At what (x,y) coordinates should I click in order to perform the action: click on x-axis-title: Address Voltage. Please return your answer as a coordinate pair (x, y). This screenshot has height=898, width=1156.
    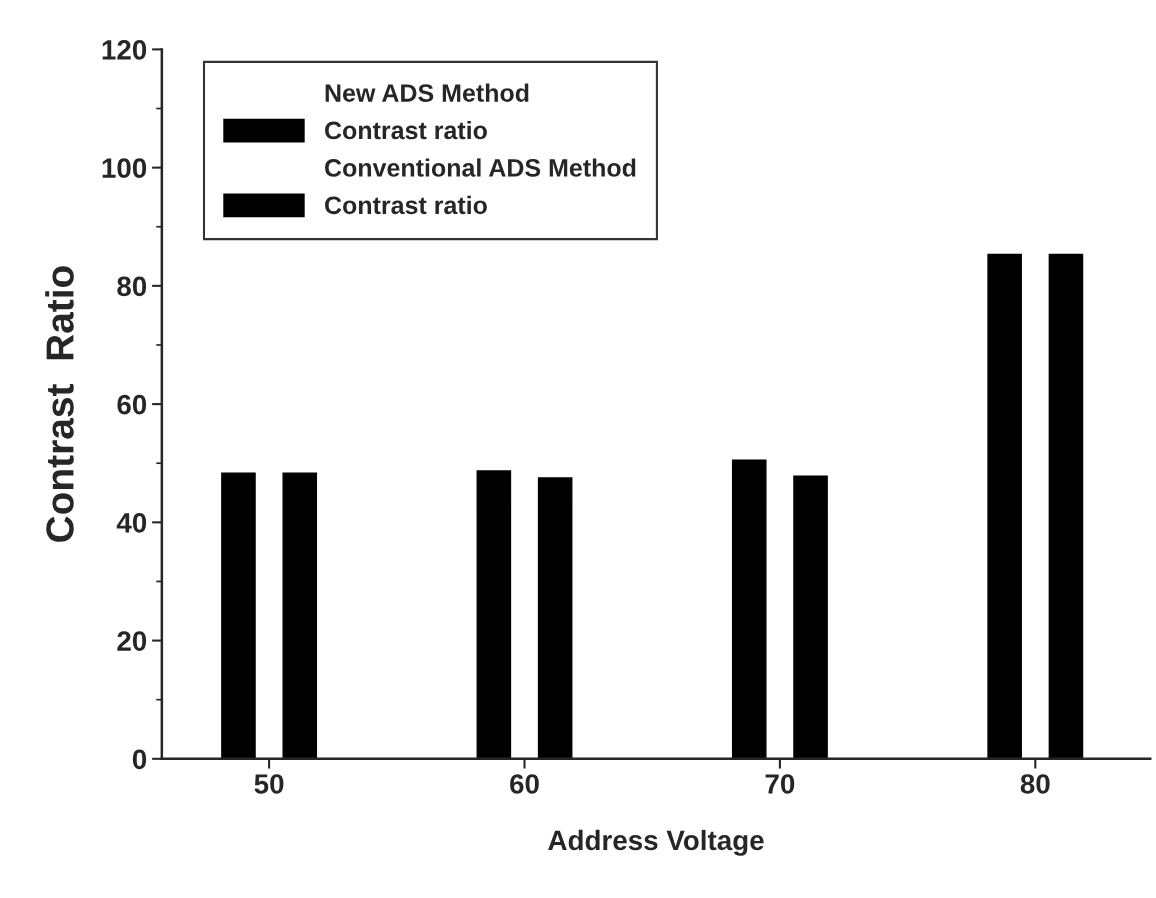
    Looking at the image, I should click on (656, 842).